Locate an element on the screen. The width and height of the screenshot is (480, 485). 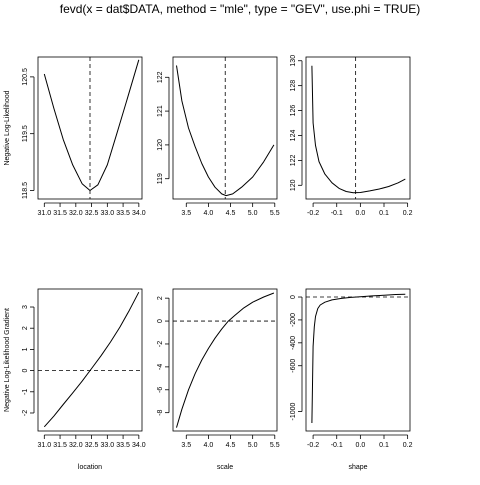
y-axis-label: Negative Log-Likelihood Gradient is located at coordinates (7, 360).